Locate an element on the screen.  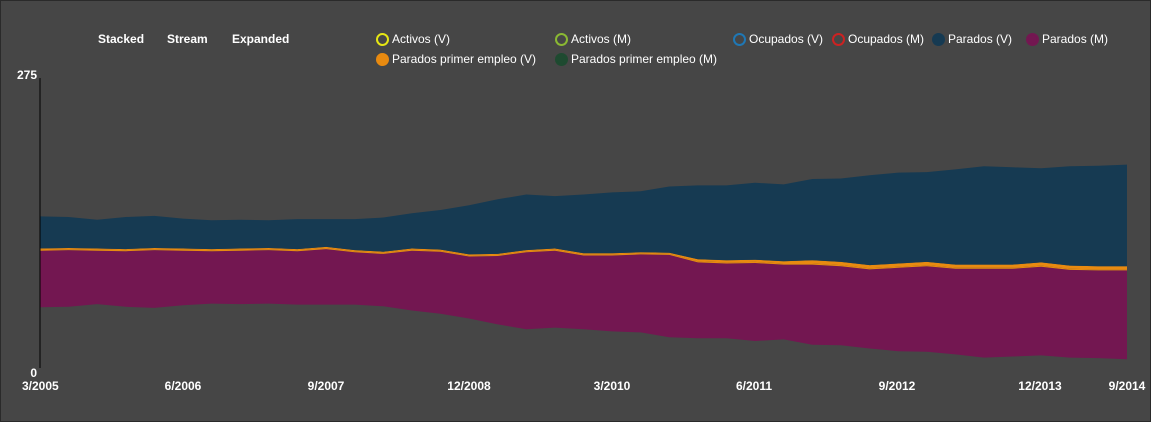
legend-item-activos-v: Activos (V) is located at coordinates (413, 39).